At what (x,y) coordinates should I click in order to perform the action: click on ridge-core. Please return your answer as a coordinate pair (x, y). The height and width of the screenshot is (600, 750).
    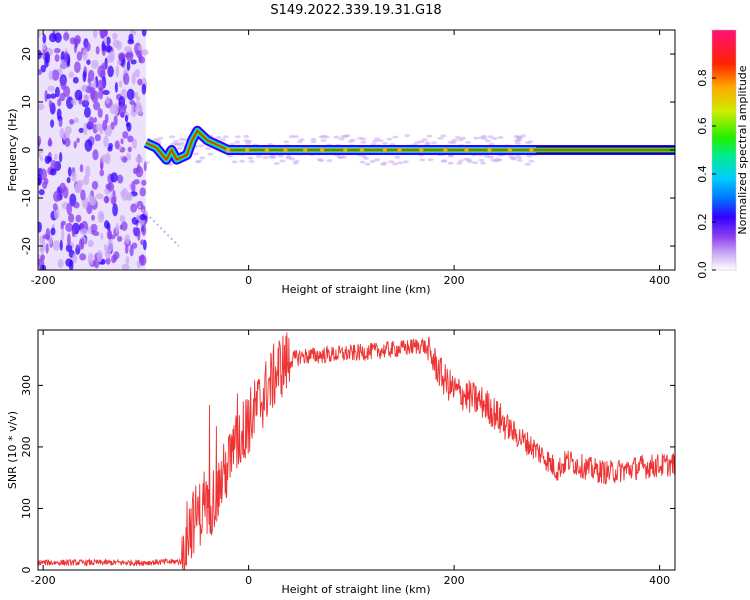
    Looking at the image, I should click on (410, 145).